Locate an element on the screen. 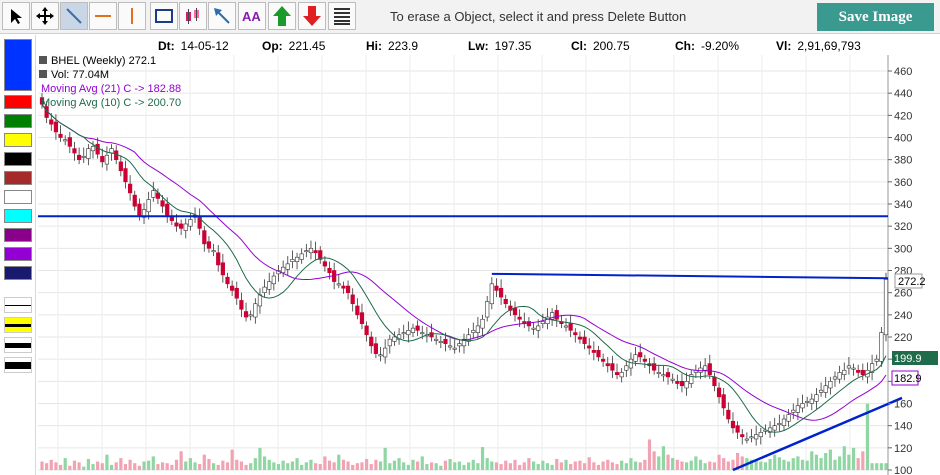 This screenshot has width=940, height=475. stroke-thin is located at coordinates (18, 305).